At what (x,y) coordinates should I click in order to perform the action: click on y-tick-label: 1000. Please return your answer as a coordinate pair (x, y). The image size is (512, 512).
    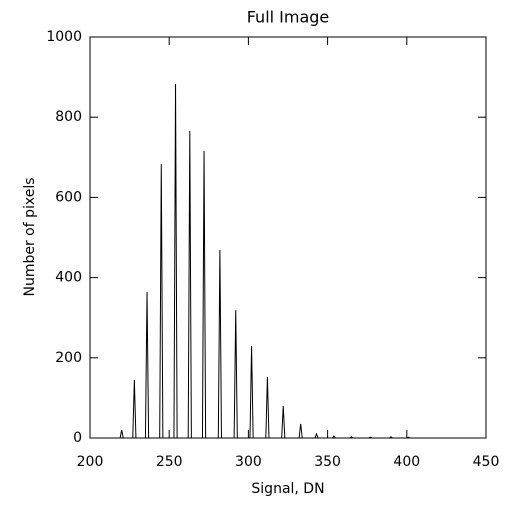
    Looking at the image, I should click on (64, 37).